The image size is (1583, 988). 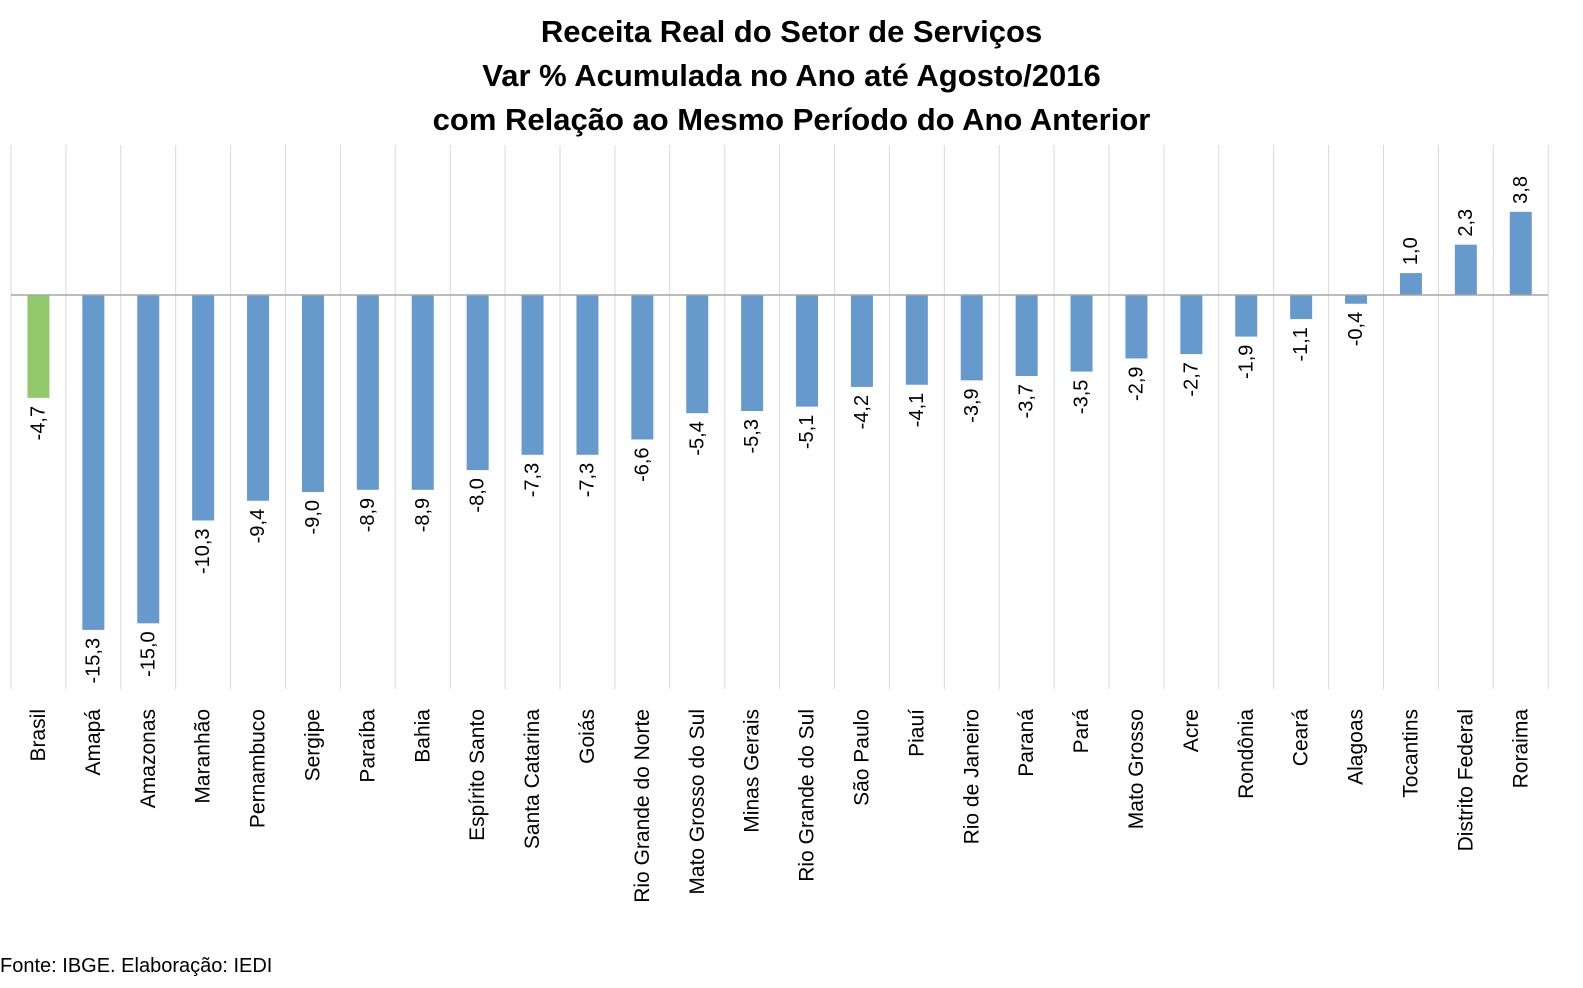 I want to click on category-label: Ceará, so click(x=1301, y=738).